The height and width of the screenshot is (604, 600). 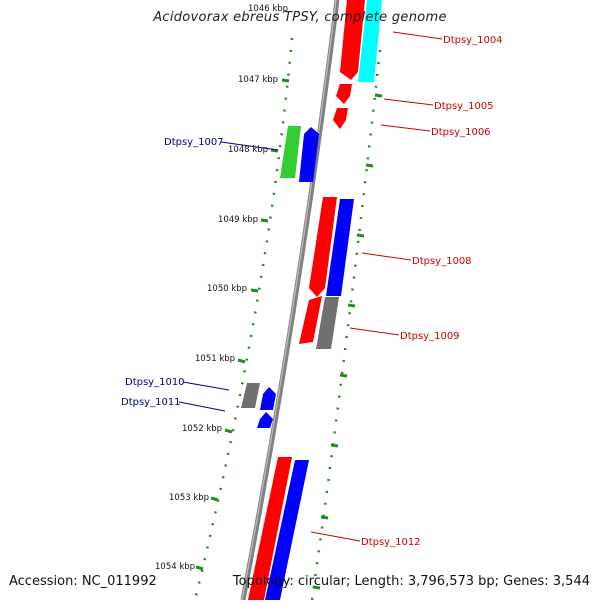 I want to click on gene-dtpsy-1004-cyan, so click(x=370, y=41).